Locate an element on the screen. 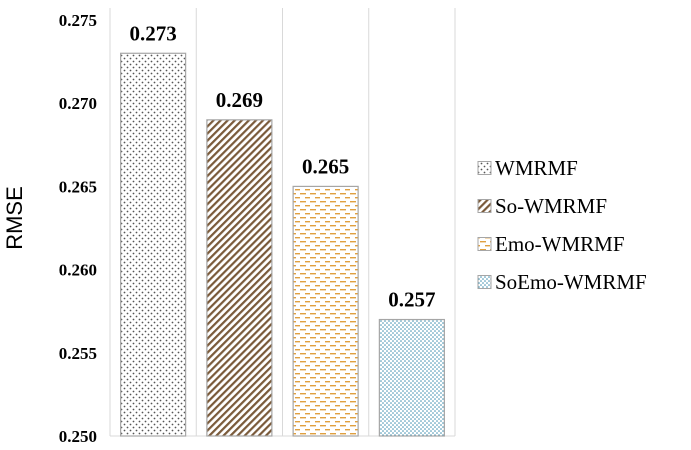 The height and width of the screenshot is (450, 691). bar-soemo-wmrmf is located at coordinates (411, 377).